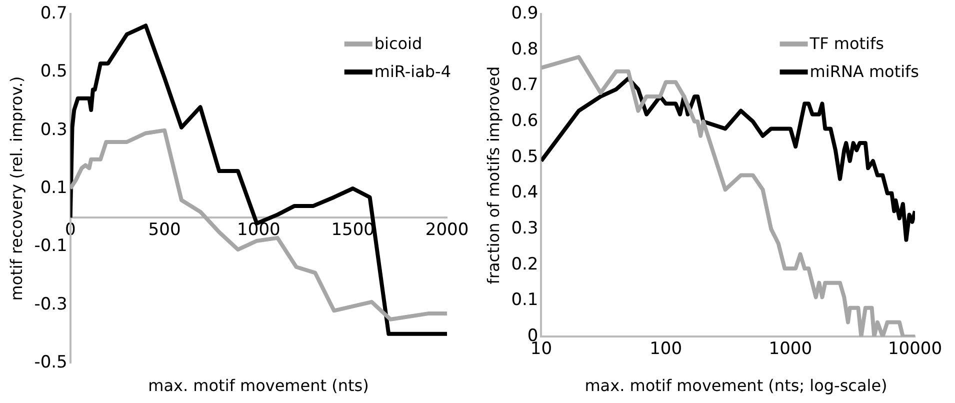 Image resolution: width=955 pixels, height=403 pixels. What do you see at coordinates (666, 349) in the screenshot?
I see `x-tick-label: 100` at bounding box center [666, 349].